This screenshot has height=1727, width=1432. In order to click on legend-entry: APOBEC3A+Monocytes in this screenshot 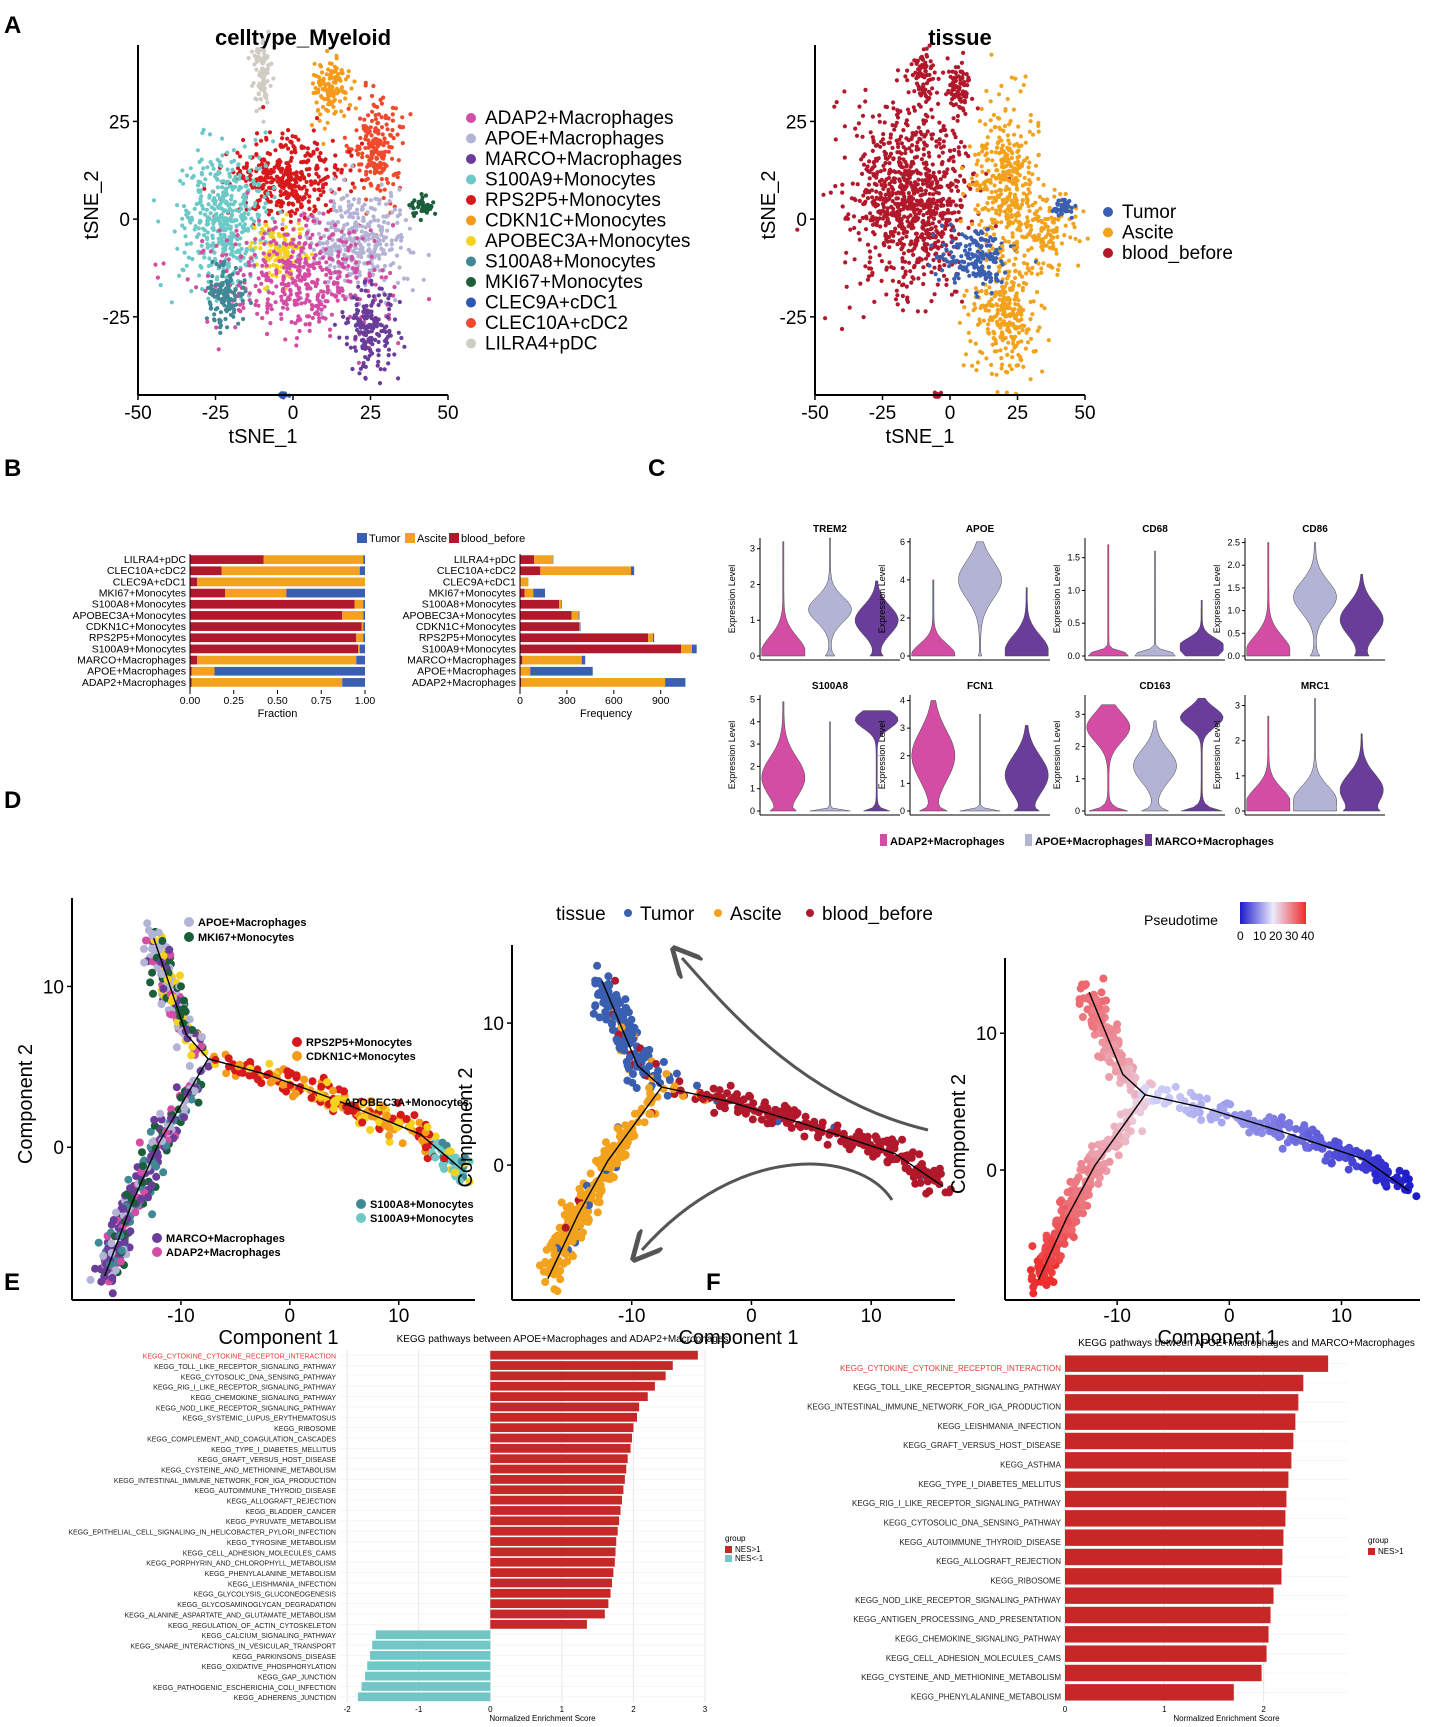, I will do `click(587, 241)`.